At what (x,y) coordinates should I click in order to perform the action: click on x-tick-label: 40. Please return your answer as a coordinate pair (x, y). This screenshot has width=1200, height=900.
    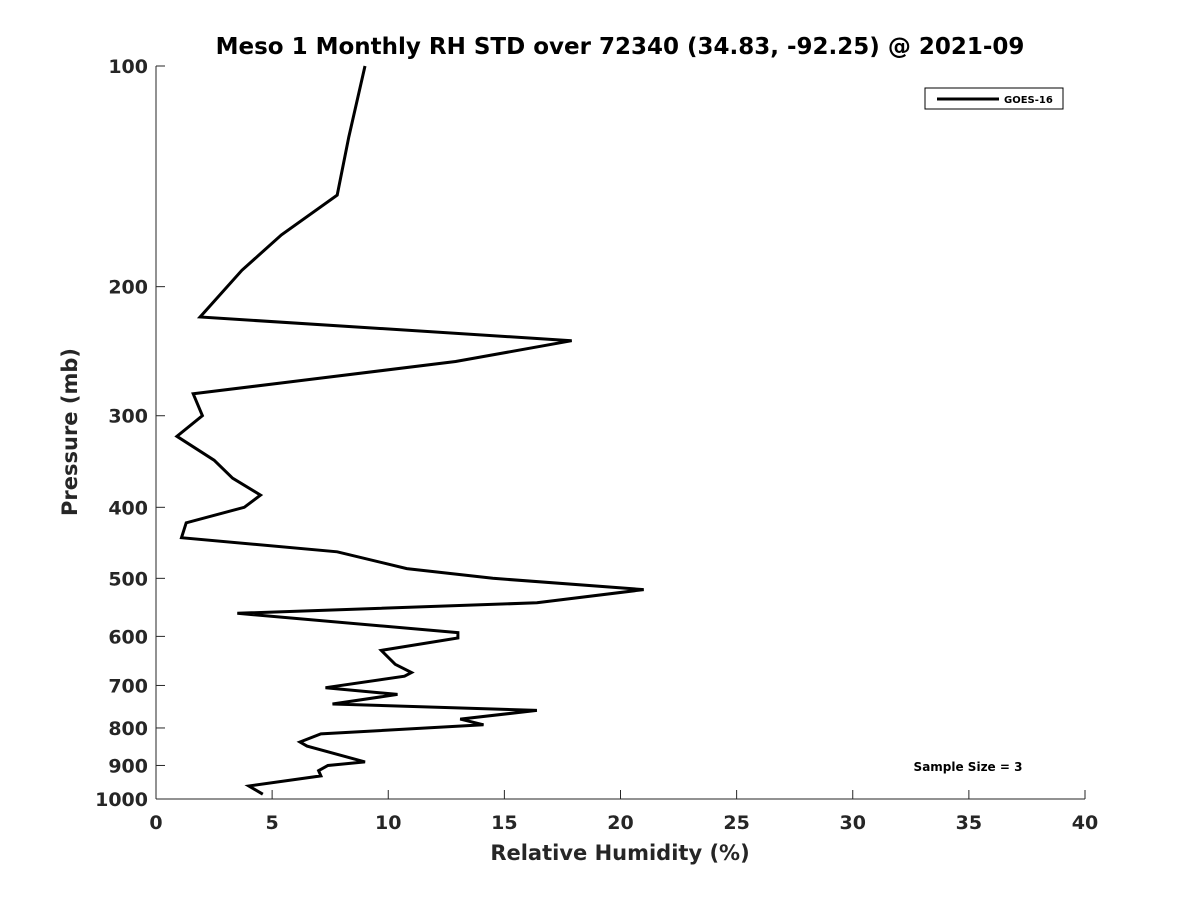
    Looking at the image, I should click on (1085, 823).